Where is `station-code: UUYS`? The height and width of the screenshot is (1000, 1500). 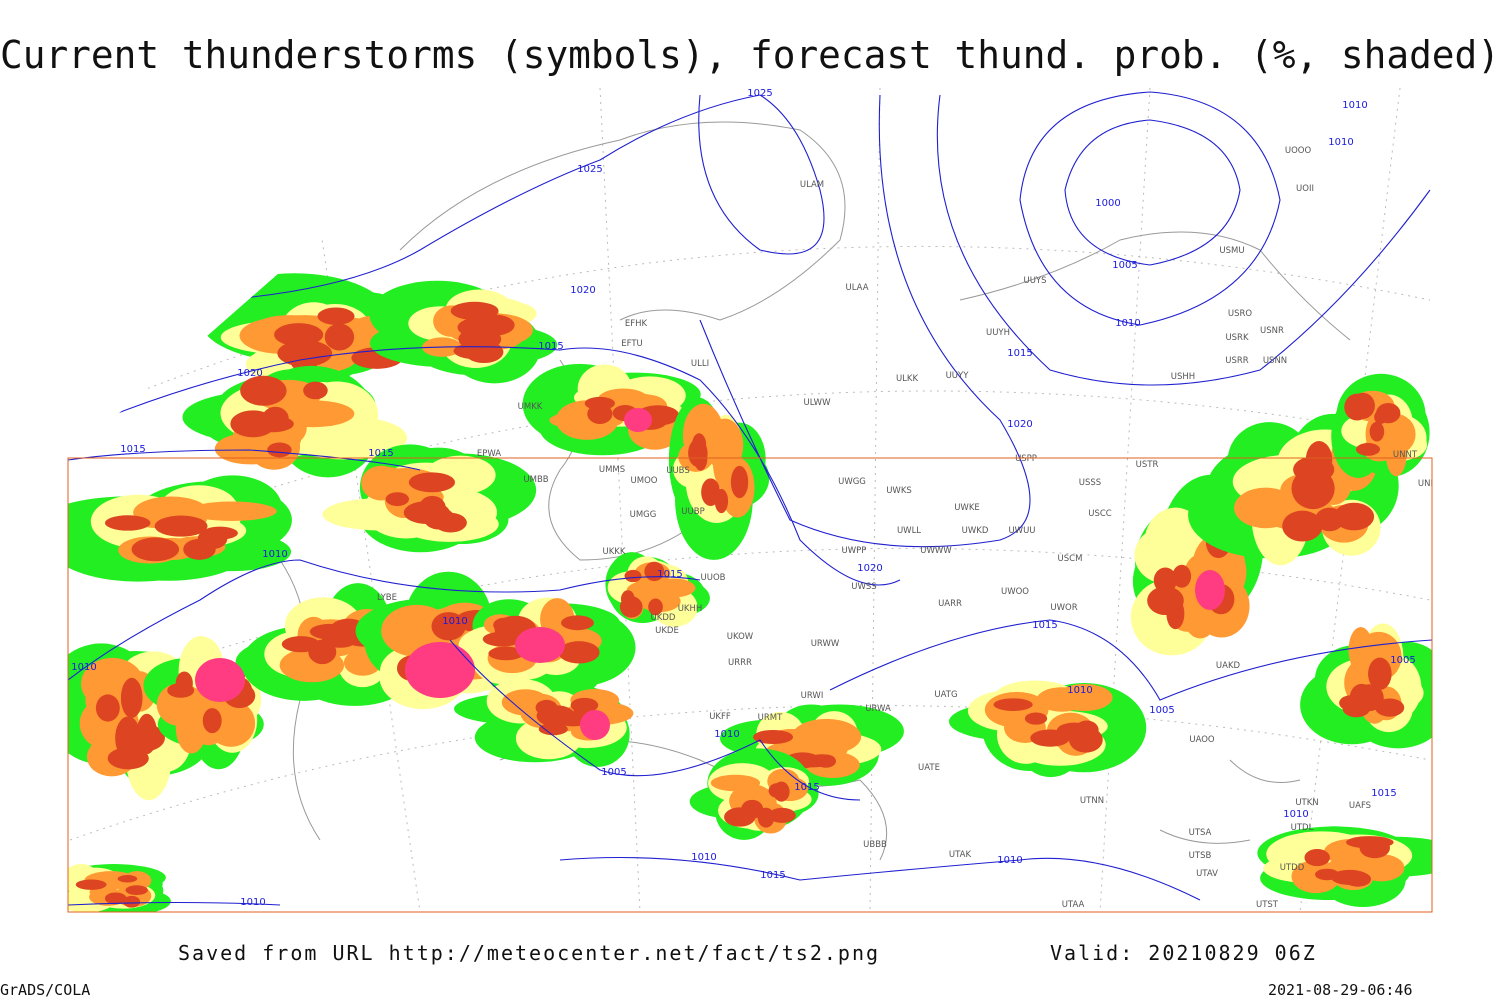 station-code: UUYS is located at coordinates (1034, 281).